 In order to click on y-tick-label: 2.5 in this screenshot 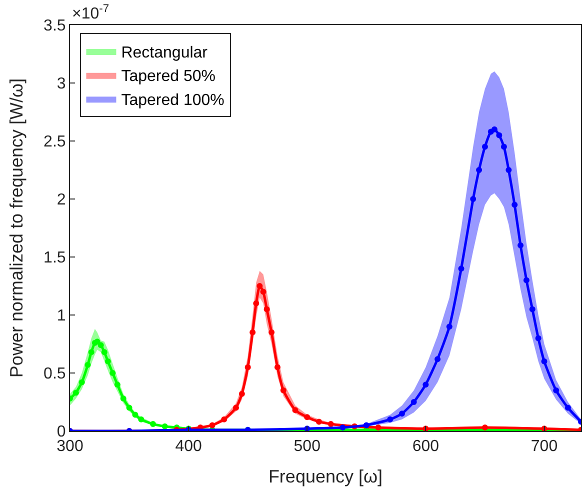, I will do `click(55, 142)`.